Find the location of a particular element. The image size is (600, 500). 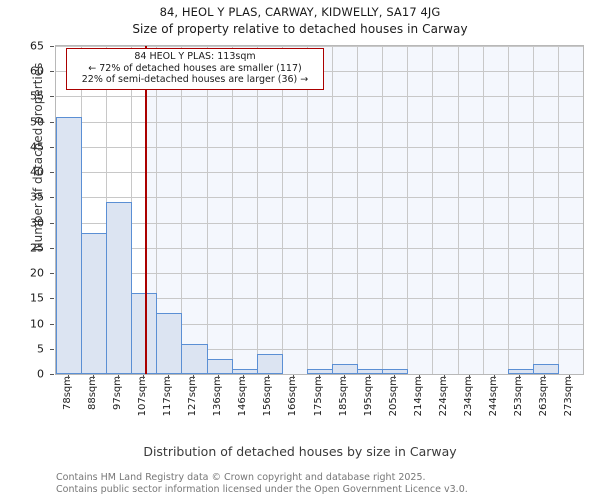

x-axis-tick-label: 273sqm is located at coordinates (569, 396).